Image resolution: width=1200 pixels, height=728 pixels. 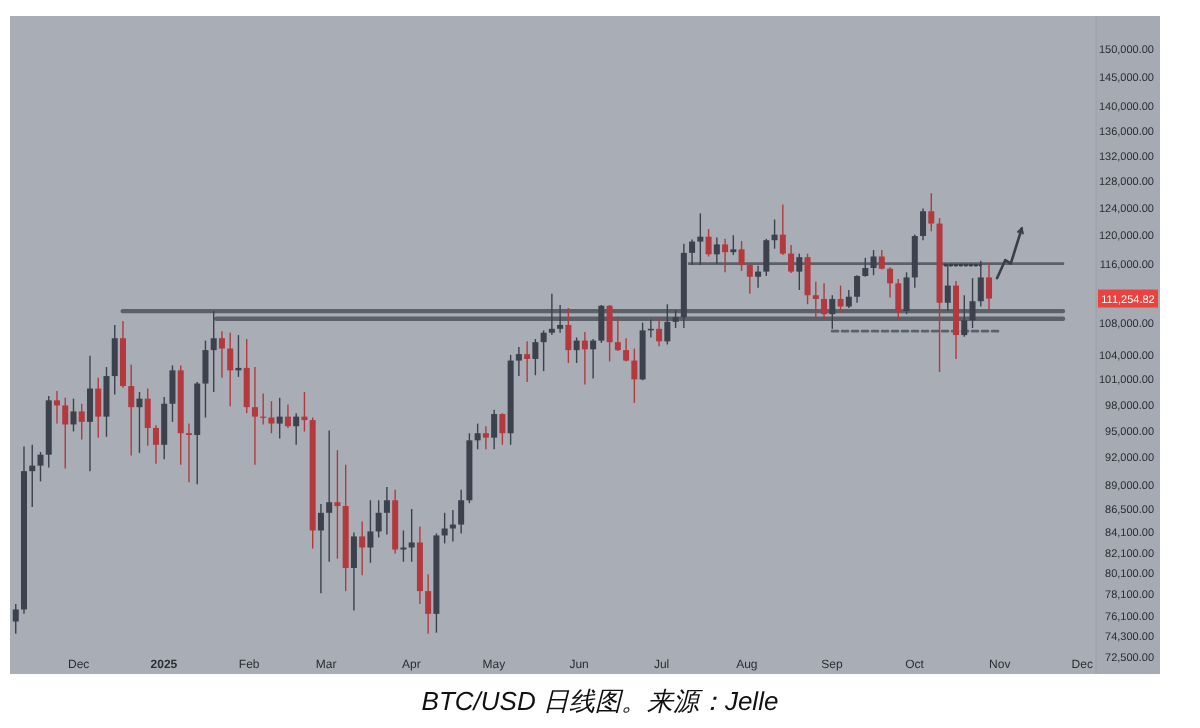 I want to click on line-series, so click(x=1009, y=253).